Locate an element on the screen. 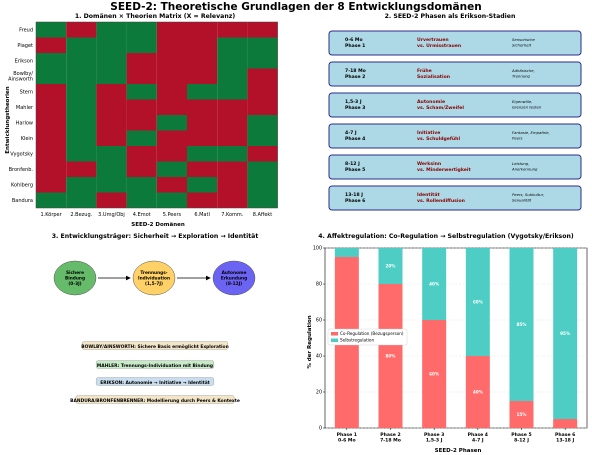  carrier-node-label: Autonome is located at coordinates (234, 273).